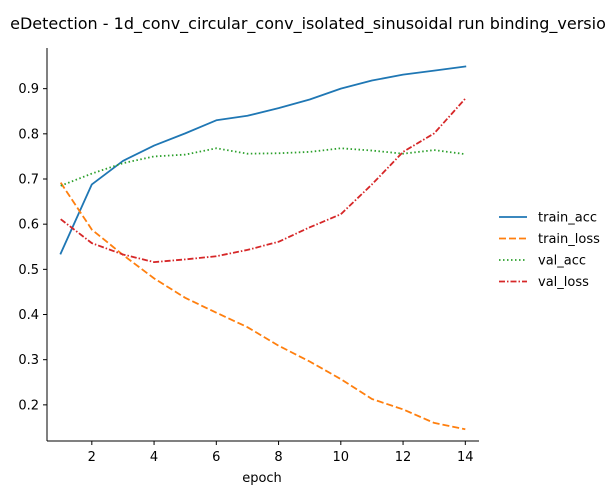  Describe the element at coordinates (28, 405) in the screenshot. I see `y-tick-label: 0.2` at that location.